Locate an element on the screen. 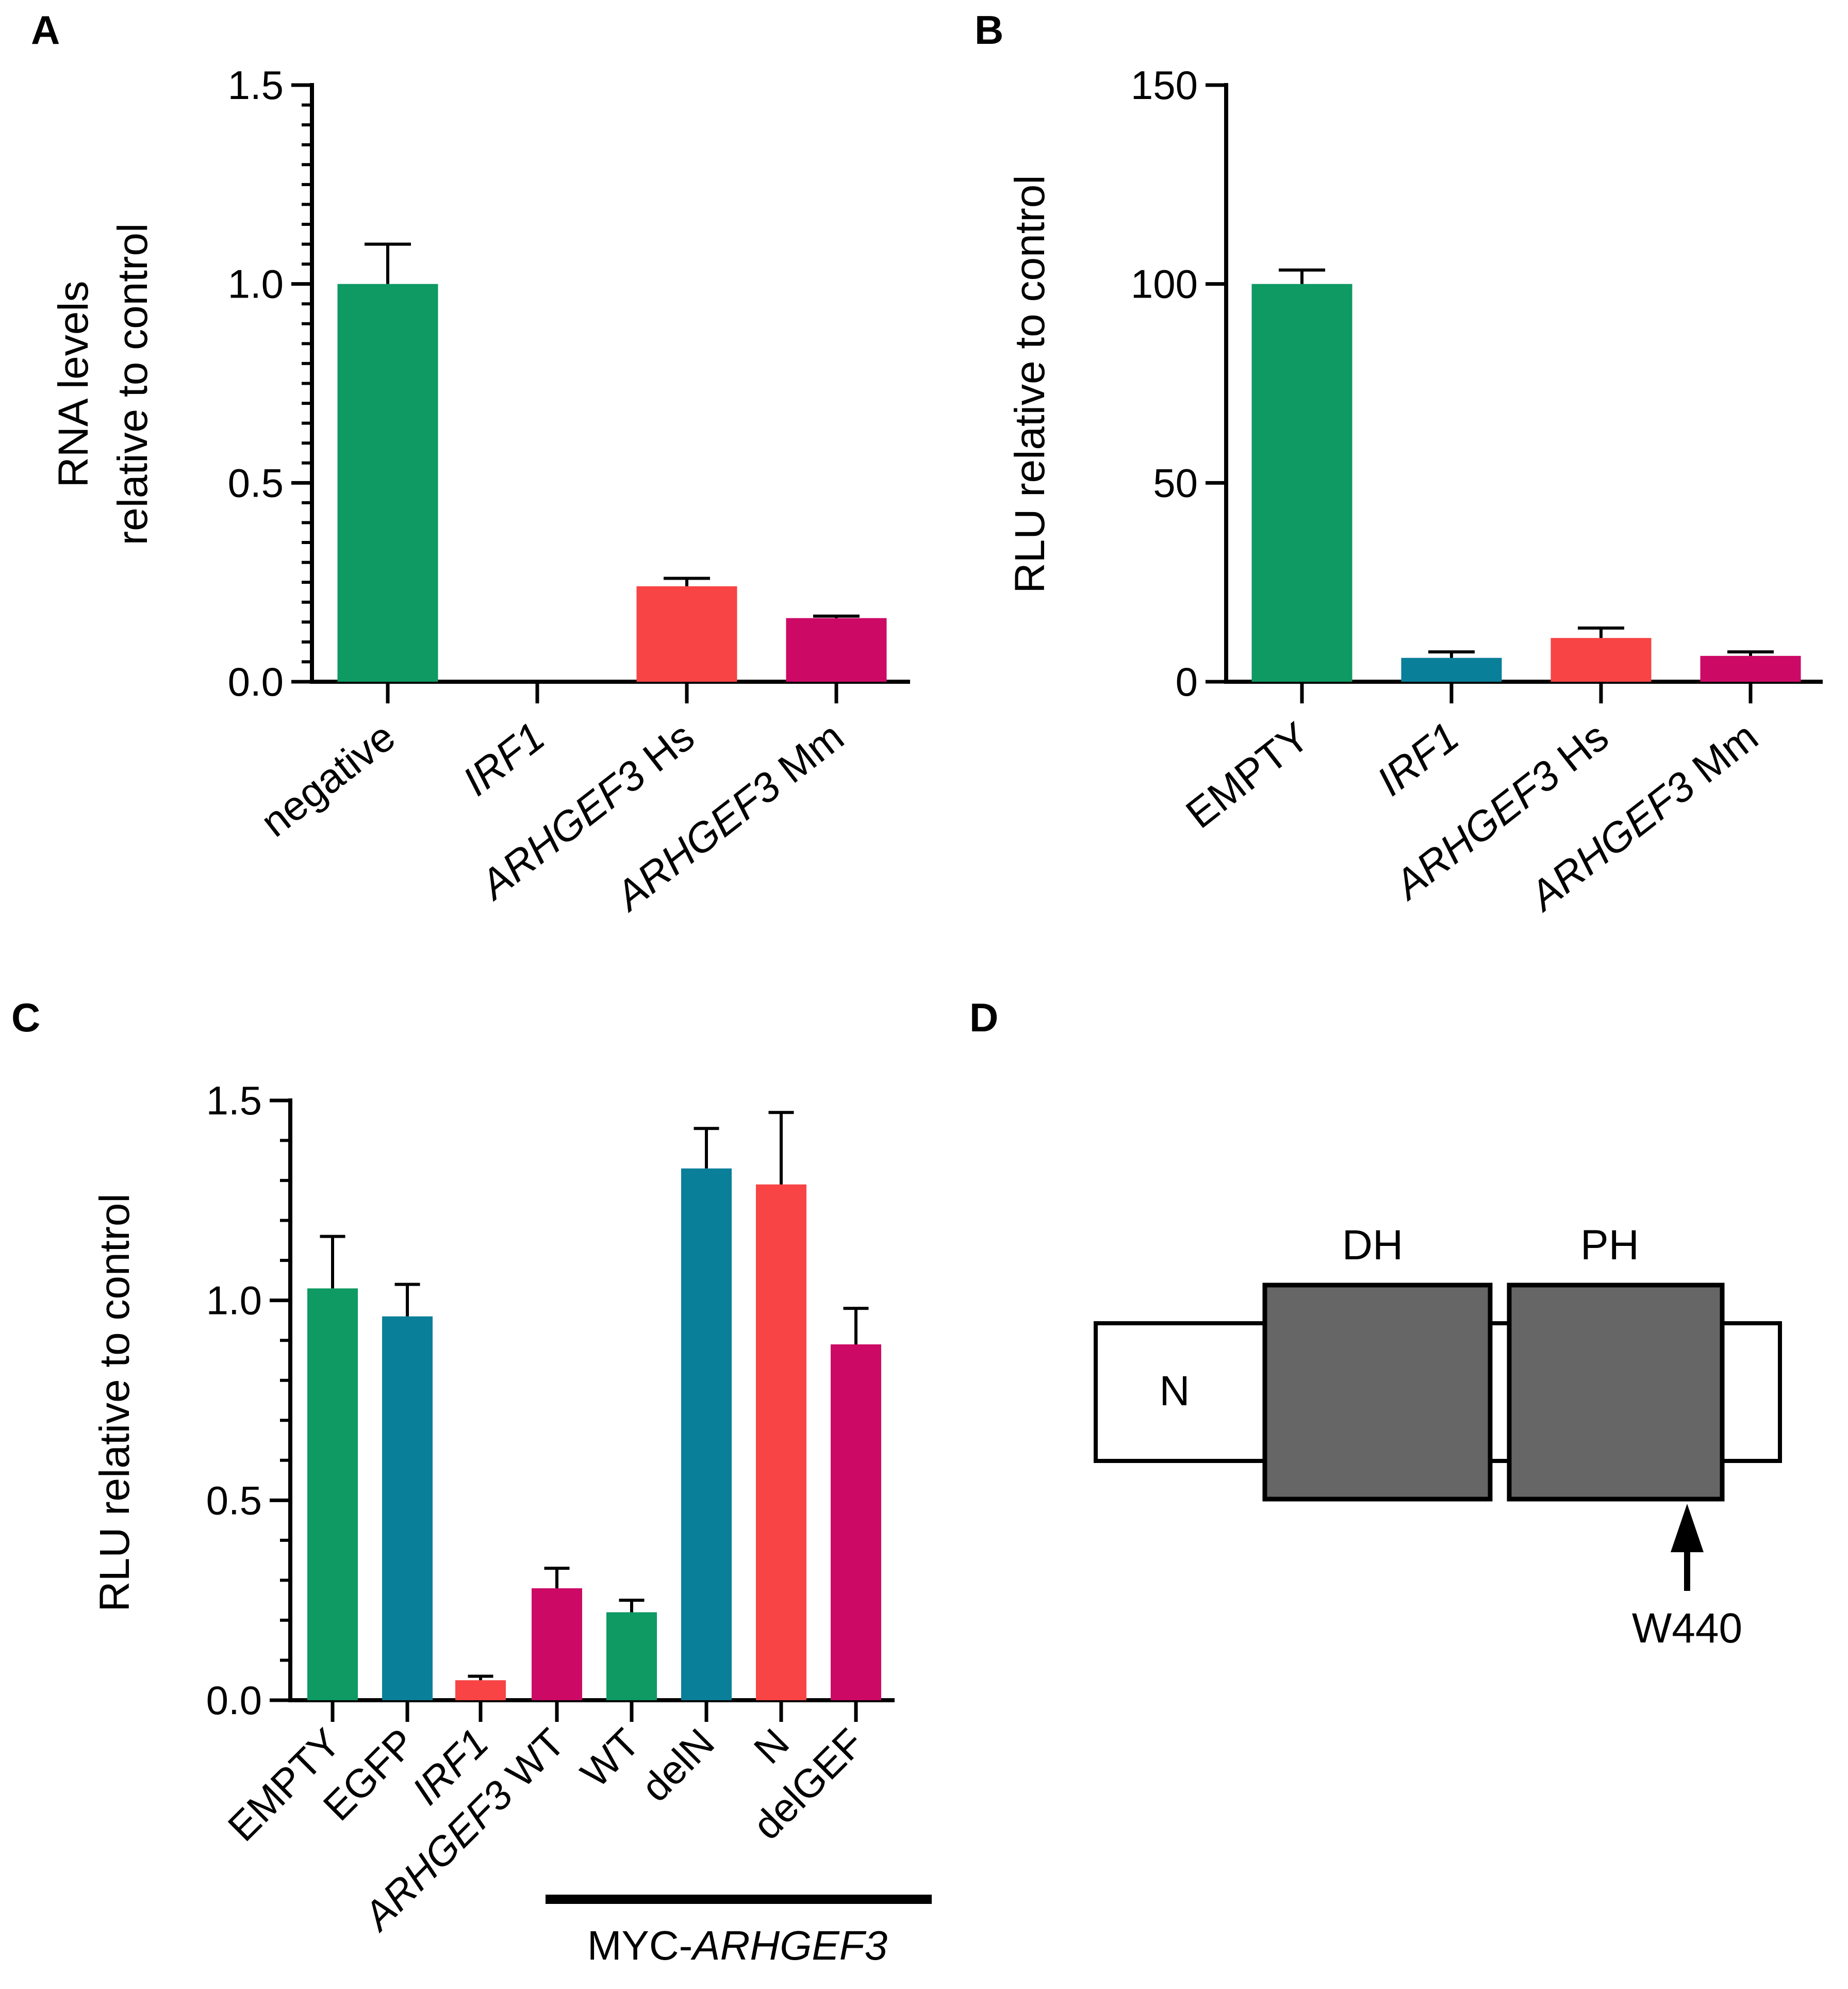 This screenshot has height=1989, width=1848. panel-label-a: A is located at coordinates (45, 30).